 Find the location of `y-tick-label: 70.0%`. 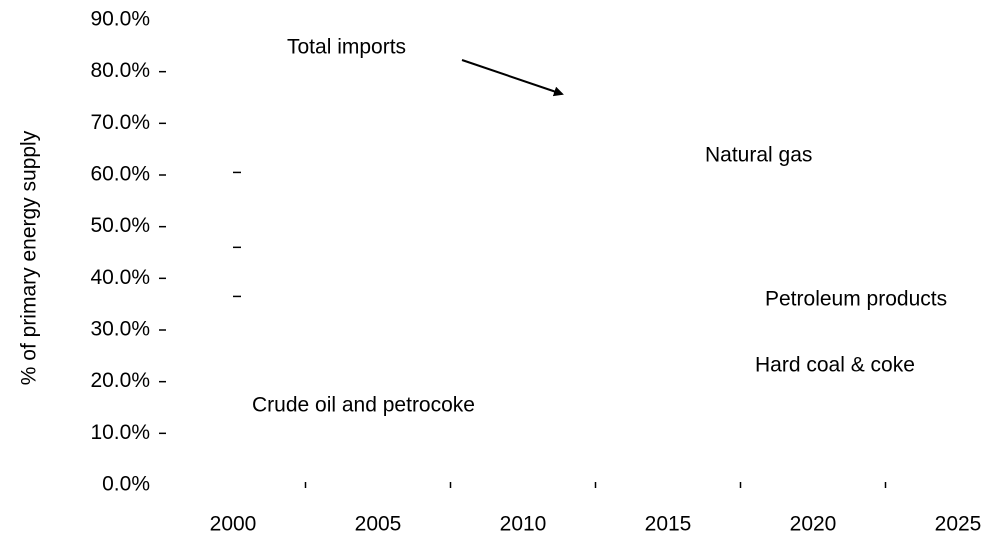

y-tick-label: 70.0% is located at coordinates (120, 122).